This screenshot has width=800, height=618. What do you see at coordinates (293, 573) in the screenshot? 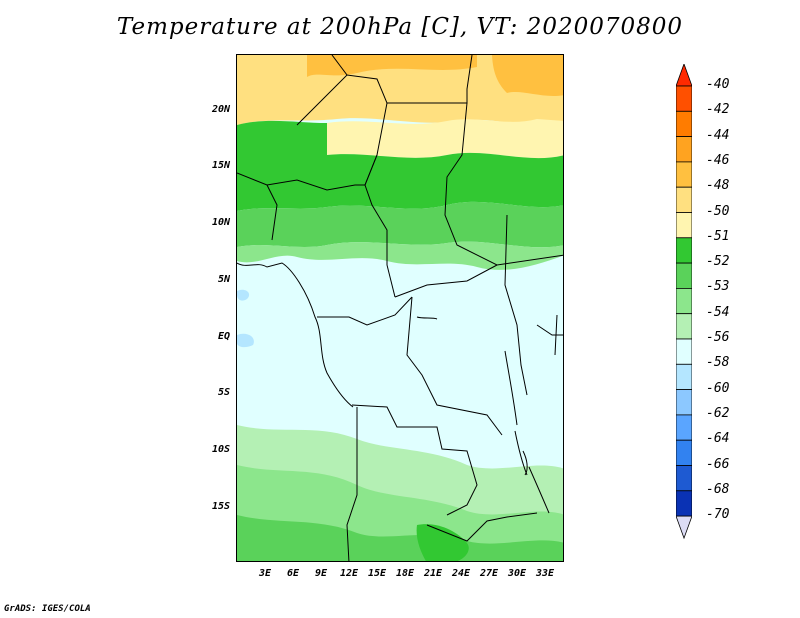
I see `lon-label: 6E` at bounding box center [293, 573].